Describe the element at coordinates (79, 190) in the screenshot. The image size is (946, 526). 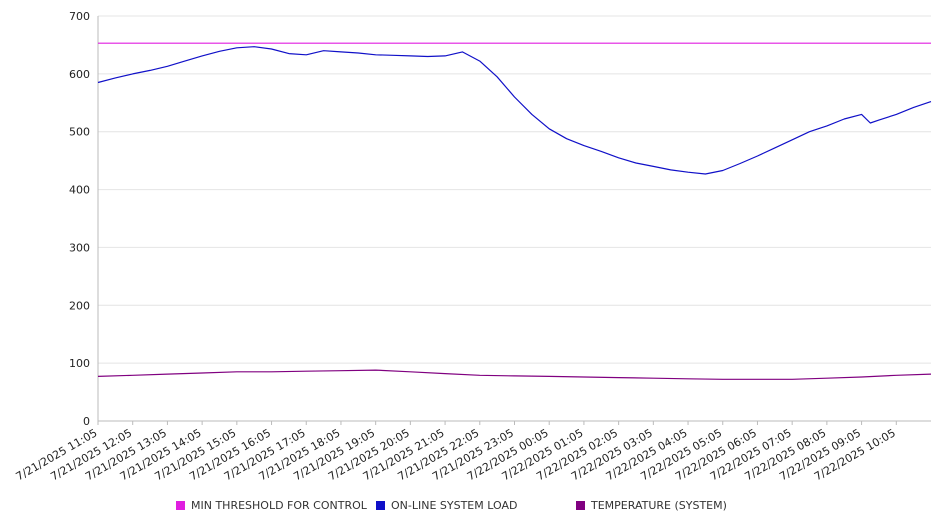
I see `y-tick-label: 400` at that location.